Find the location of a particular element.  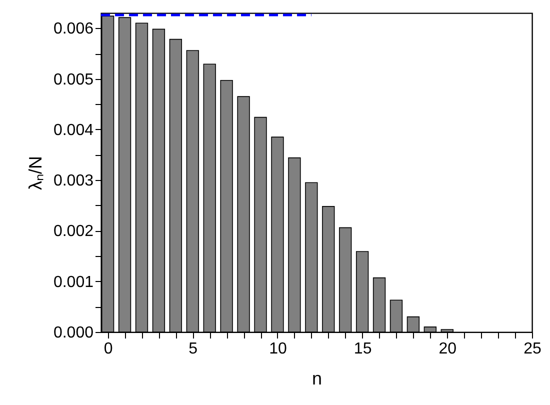

x-axis-title: n is located at coordinates (317, 378).